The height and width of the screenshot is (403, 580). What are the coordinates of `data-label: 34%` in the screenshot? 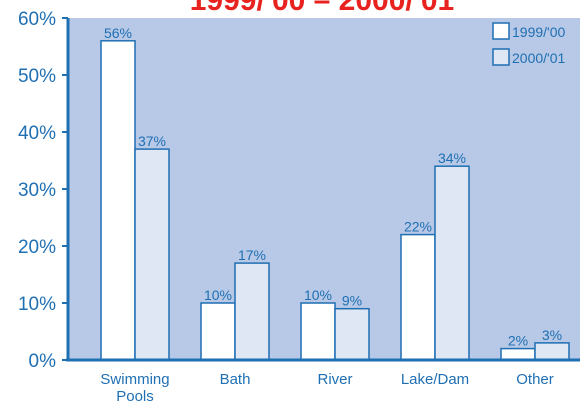 It's located at (452, 158).